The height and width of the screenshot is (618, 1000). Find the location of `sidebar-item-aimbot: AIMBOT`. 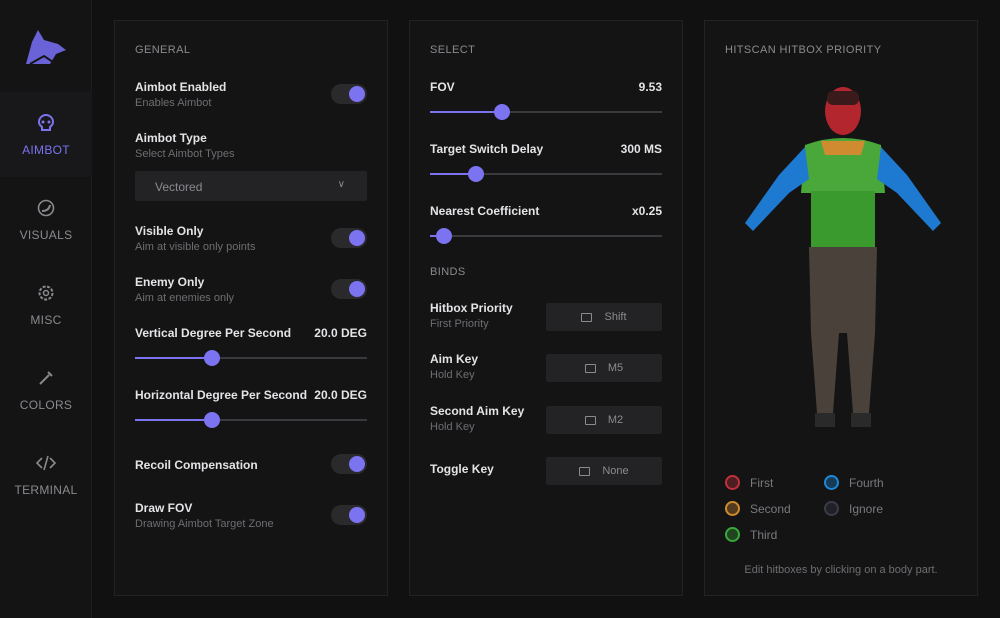

sidebar-item-aimbot: AIMBOT is located at coordinates (46, 134).